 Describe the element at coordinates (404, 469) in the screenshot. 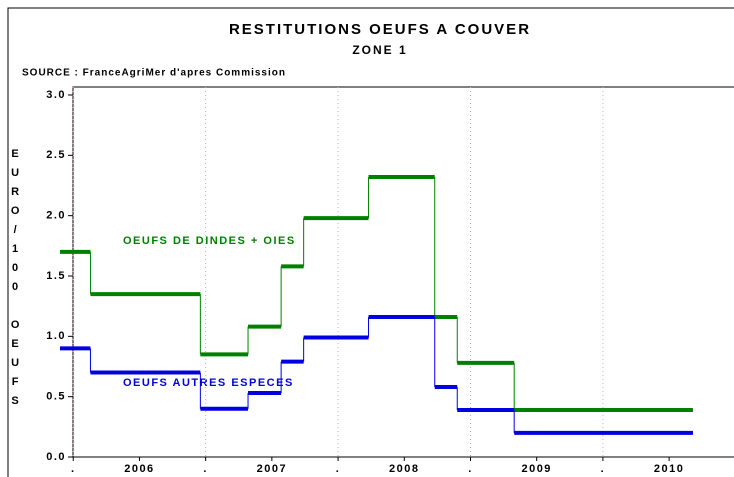

I see `x-tick-label: 2008` at that location.